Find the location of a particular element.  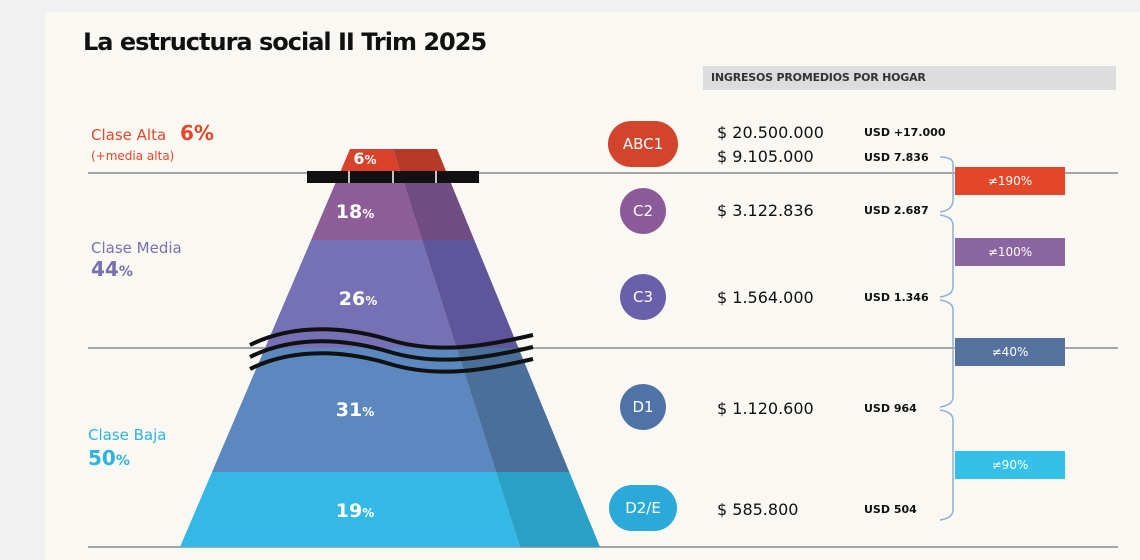

class-baja-pct: 50% is located at coordinates (109, 458).